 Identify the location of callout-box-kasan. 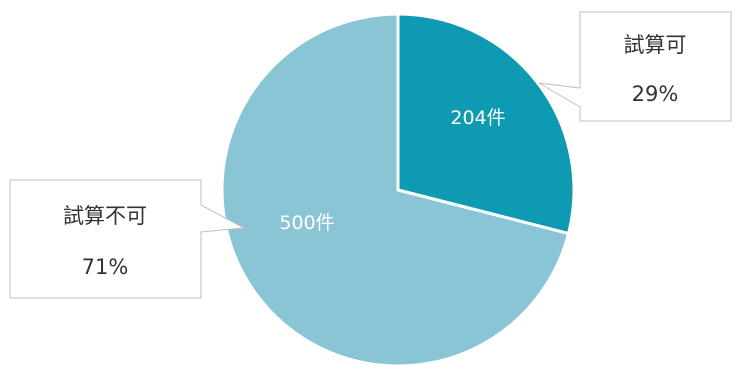
(635, 66).